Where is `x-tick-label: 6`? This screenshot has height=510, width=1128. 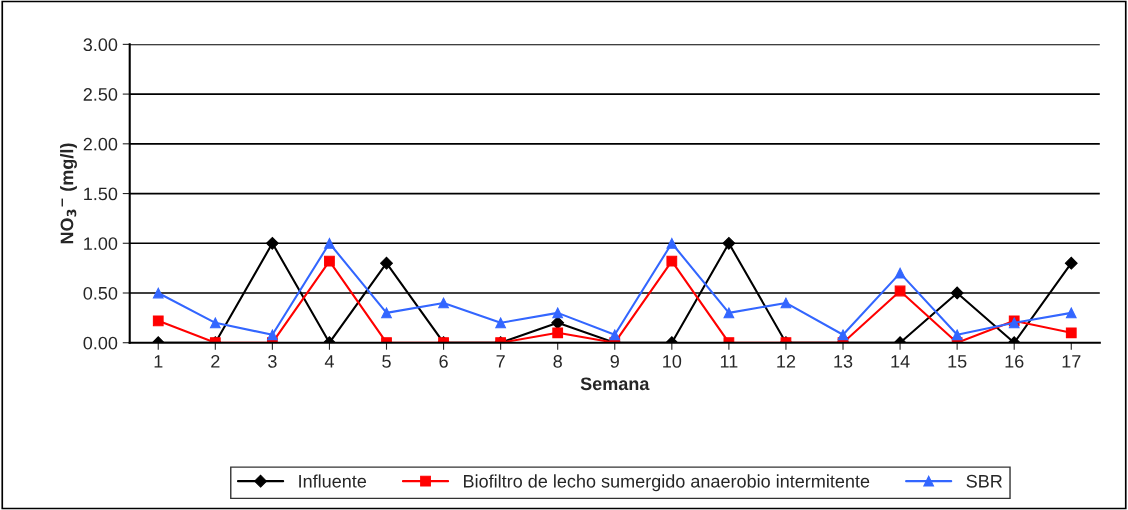 x-tick-label: 6 is located at coordinates (443, 361).